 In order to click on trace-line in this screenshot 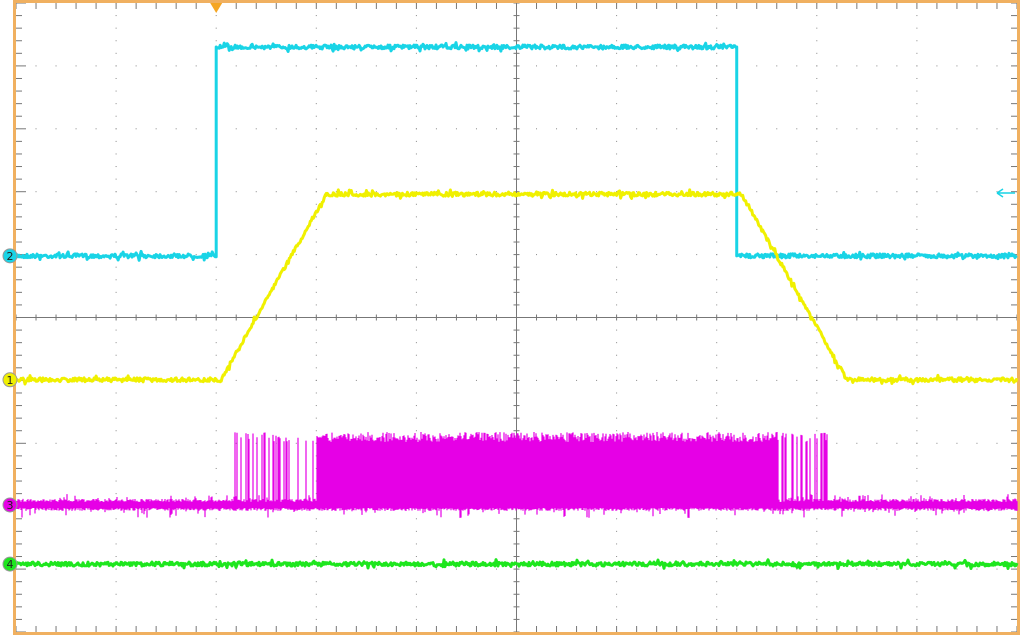, I will do `click(516, 475)`.